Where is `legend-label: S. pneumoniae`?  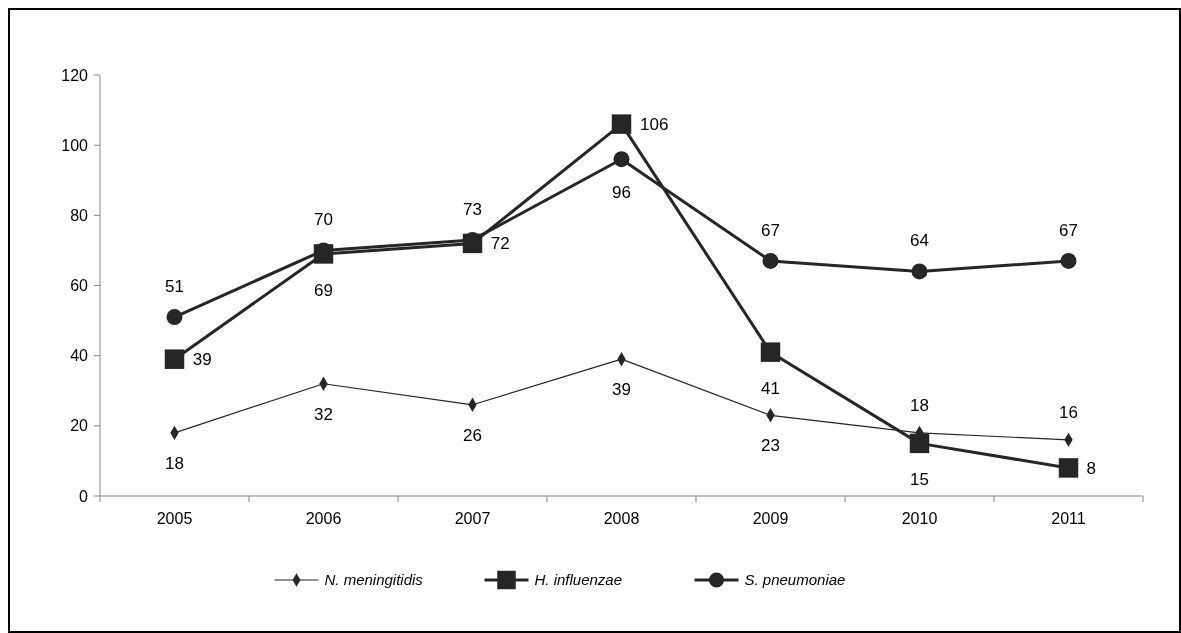 legend-label: S. pneumoniae is located at coordinates (795, 580).